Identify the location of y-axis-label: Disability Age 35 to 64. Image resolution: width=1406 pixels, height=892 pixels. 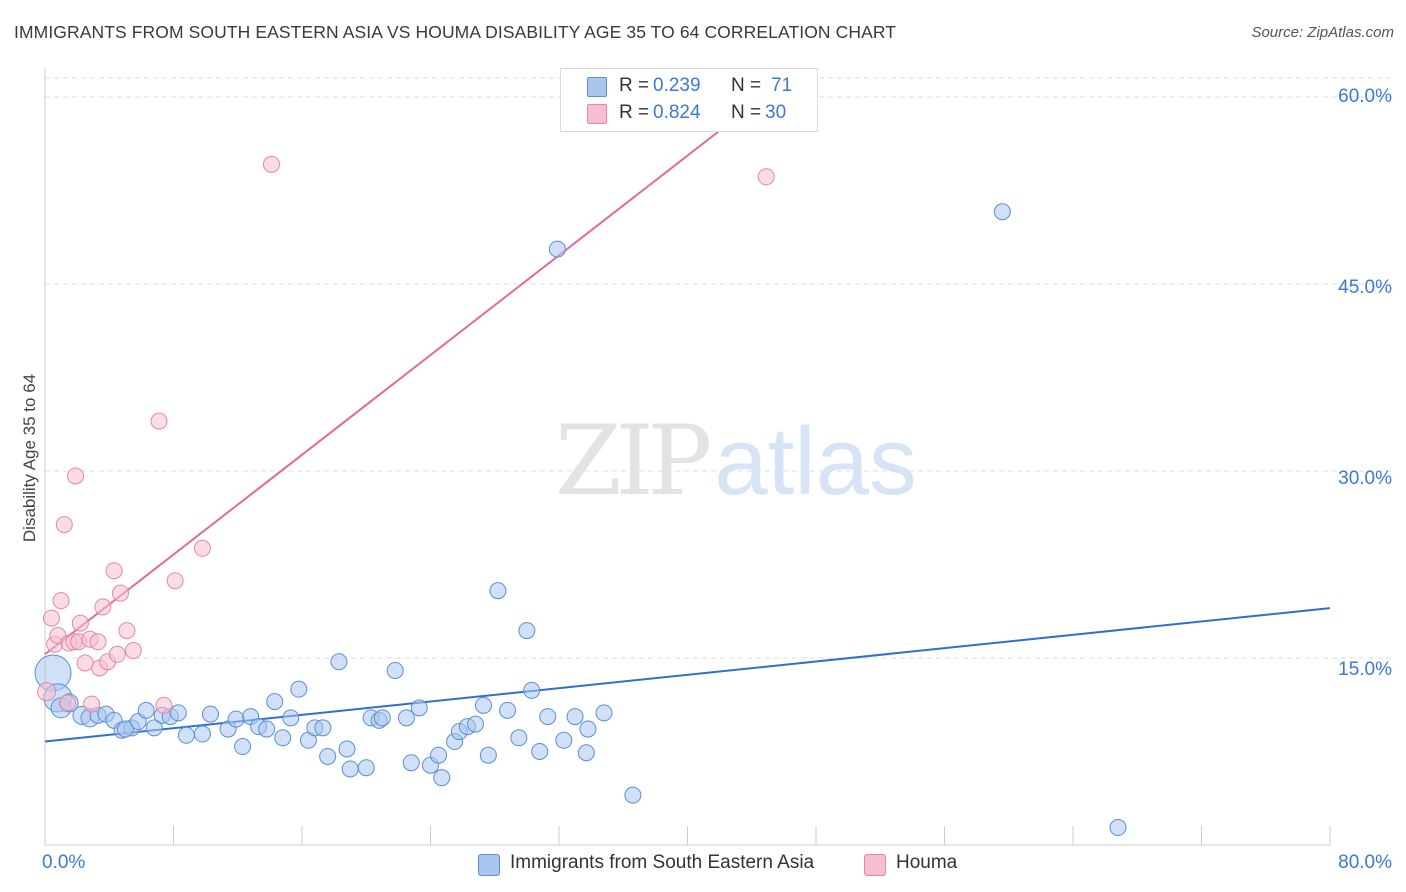
(29, 458).